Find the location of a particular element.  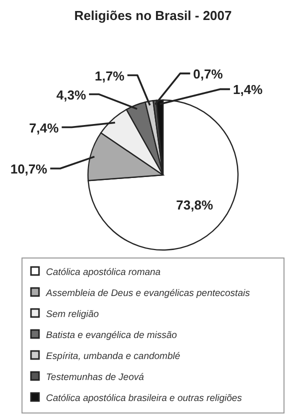

legend-label: Espírita, umbanda e candomblé is located at coordinates (113, 356).